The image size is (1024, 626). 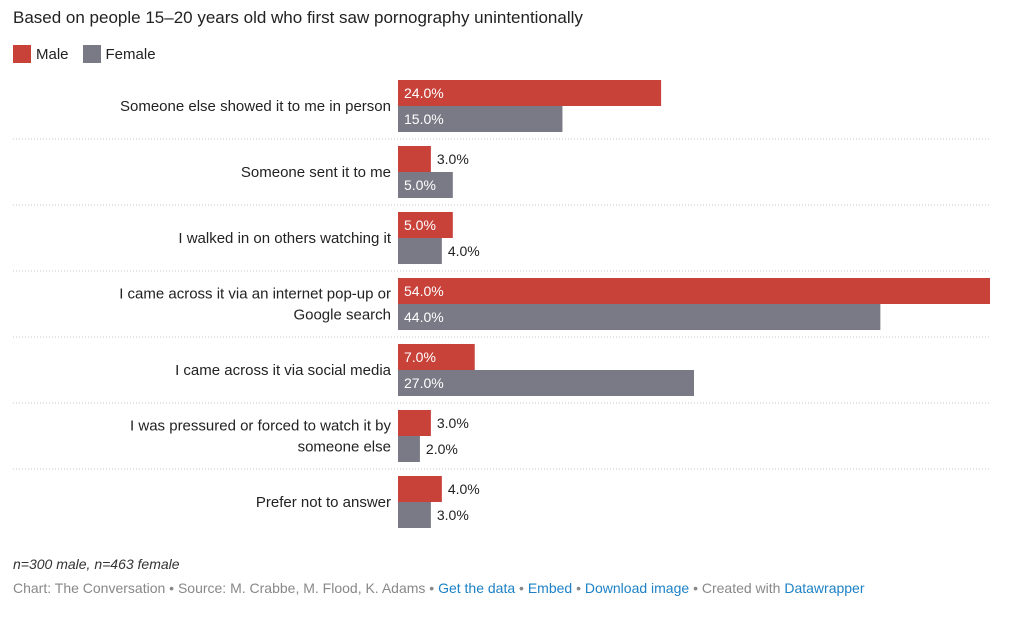 What do you see at coordinates (824, 588) in the screenshot?
I see `datawrapper-link: Datawrapper` at bounding box center [824, 588].